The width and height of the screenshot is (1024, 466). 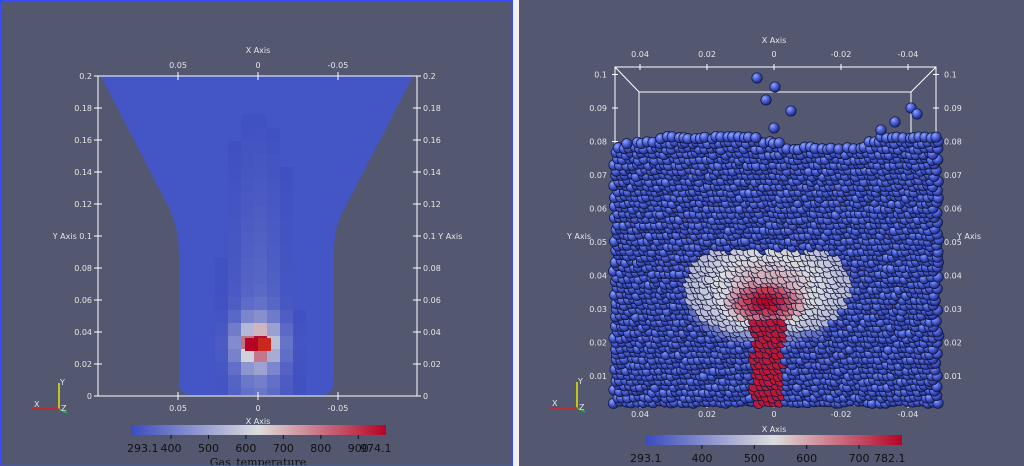 What do you see at coordinates (432, 332) in the screenshot?
I see `left-ytick-right: 0.04` at bounding box center [432, 332].